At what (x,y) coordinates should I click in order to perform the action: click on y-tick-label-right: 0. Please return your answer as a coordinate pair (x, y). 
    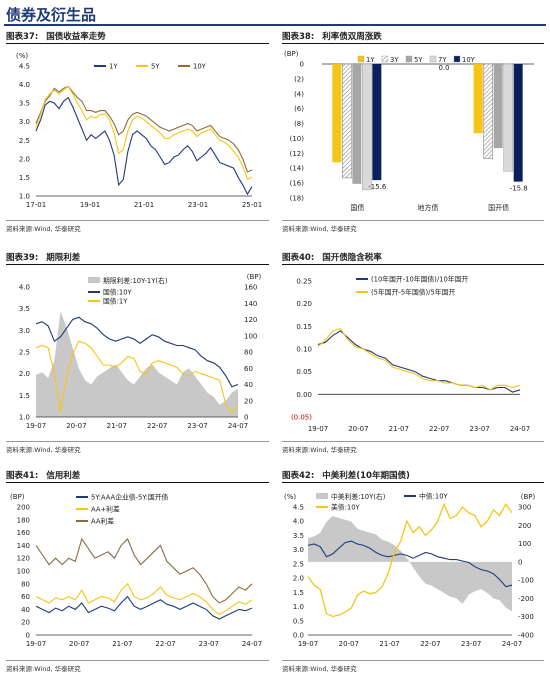
    Looking at the image, I should click on (246, 418).